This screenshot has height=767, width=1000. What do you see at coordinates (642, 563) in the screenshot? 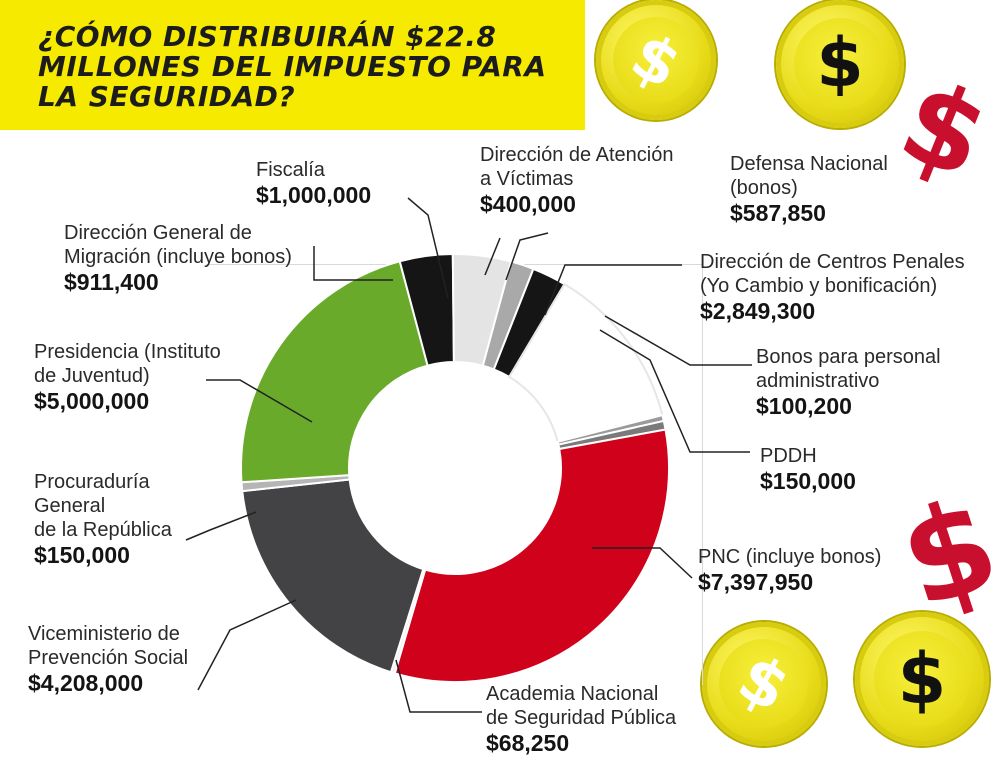
I see `leader-line-pnc` at bounding box center [642, 563].